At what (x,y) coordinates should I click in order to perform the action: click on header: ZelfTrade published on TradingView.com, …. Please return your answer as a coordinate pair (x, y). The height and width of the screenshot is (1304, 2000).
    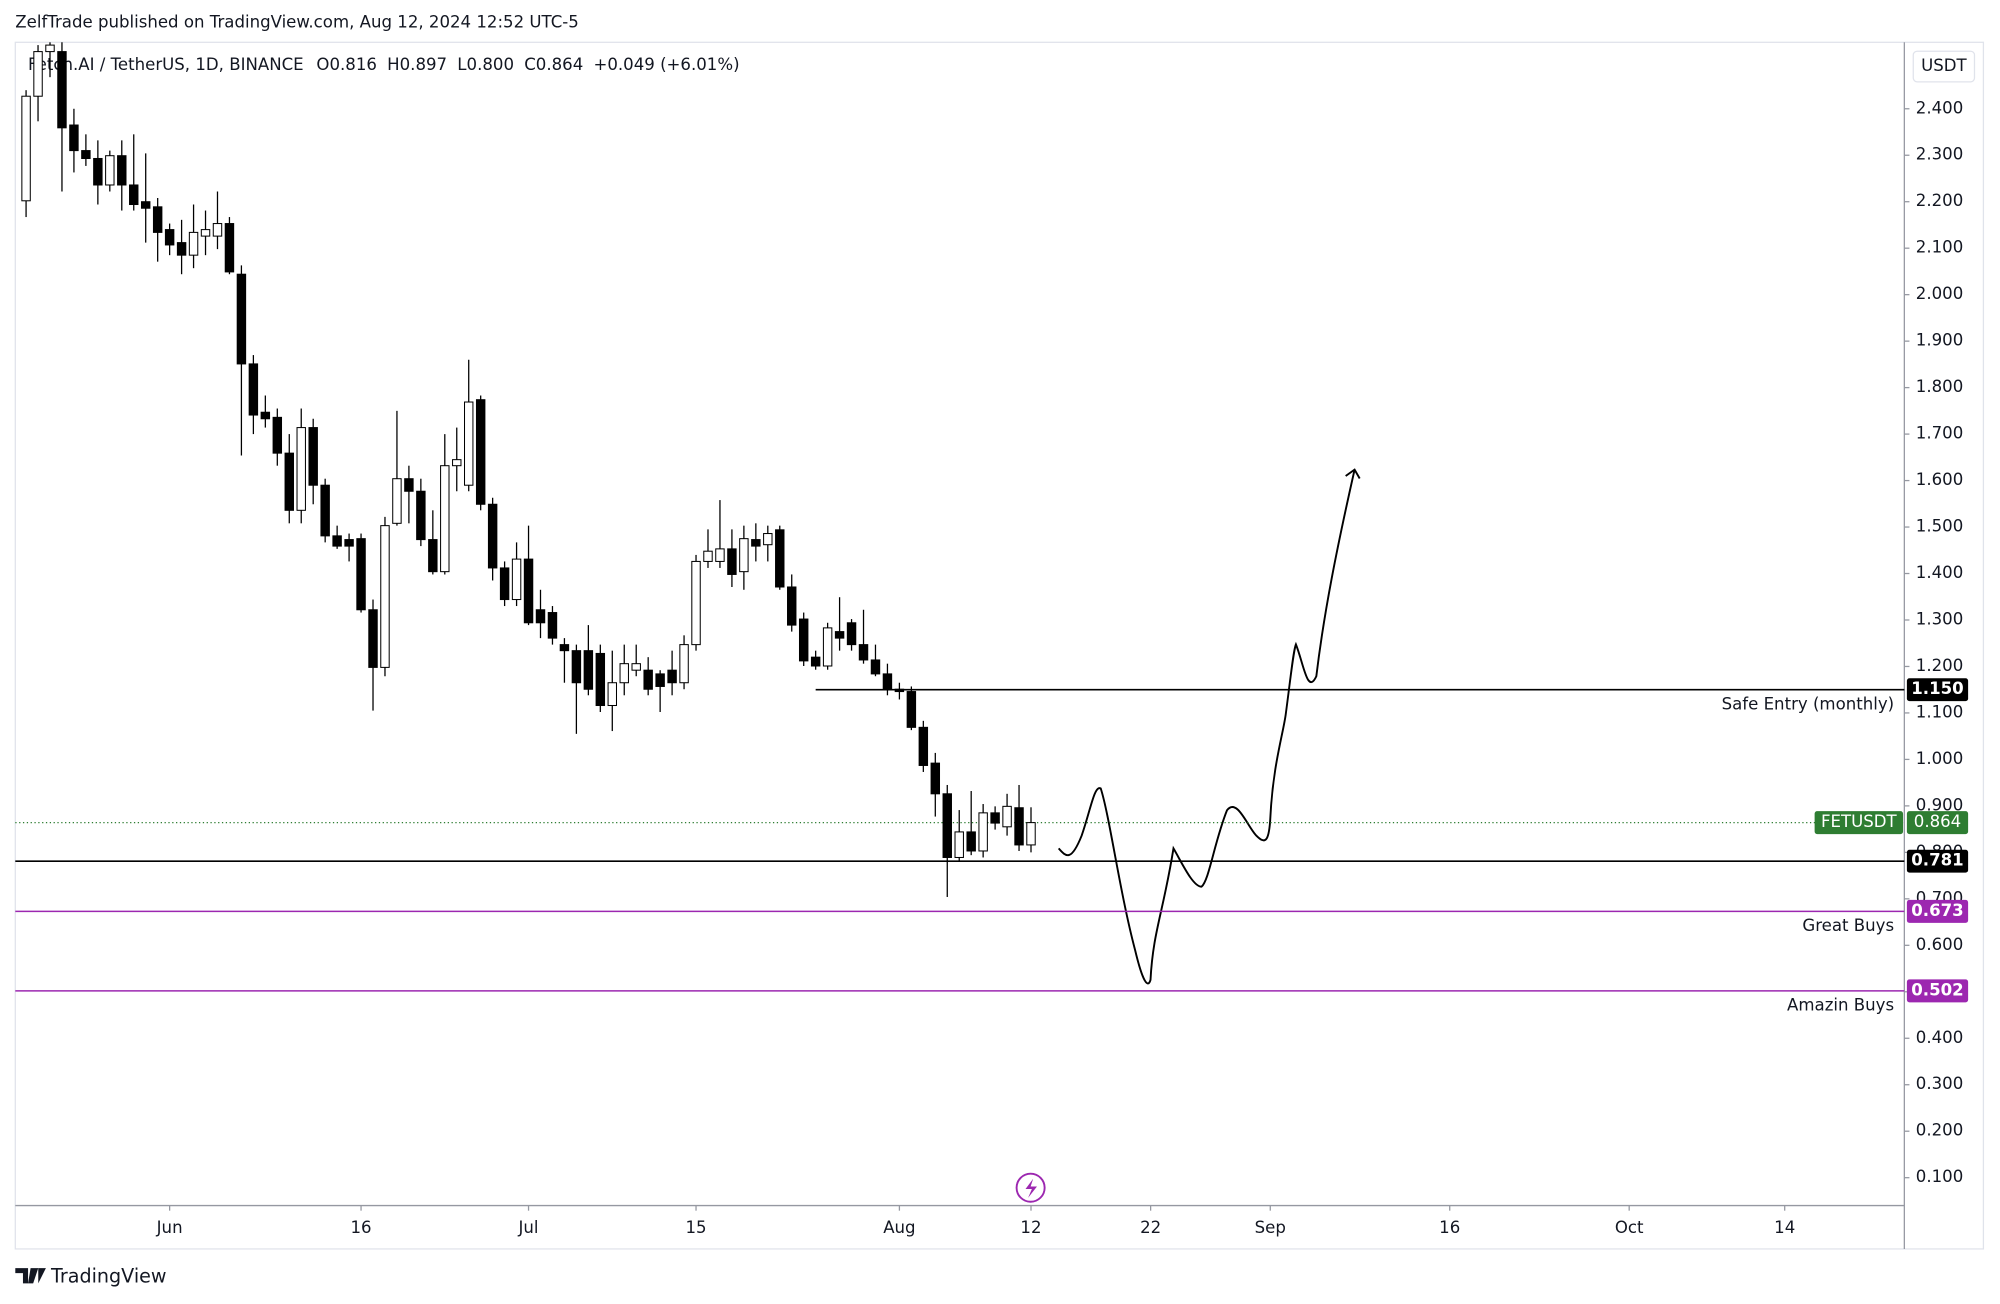
    Looking at the image, I should click on (297, 22).